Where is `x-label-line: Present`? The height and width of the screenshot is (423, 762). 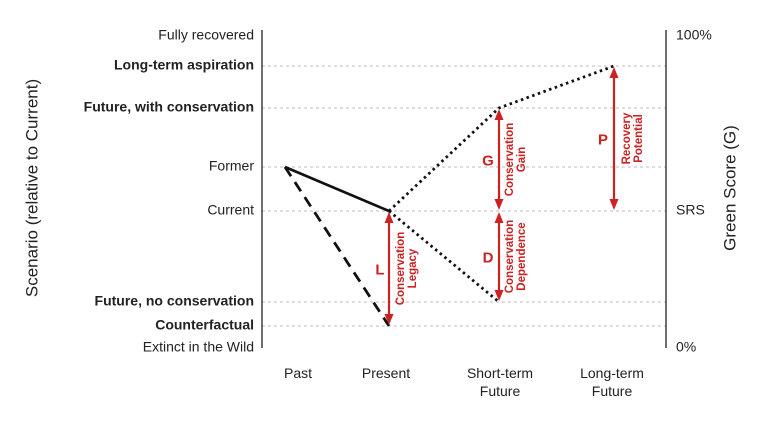
x-label-line: Present is located at coordinates (386, 373).